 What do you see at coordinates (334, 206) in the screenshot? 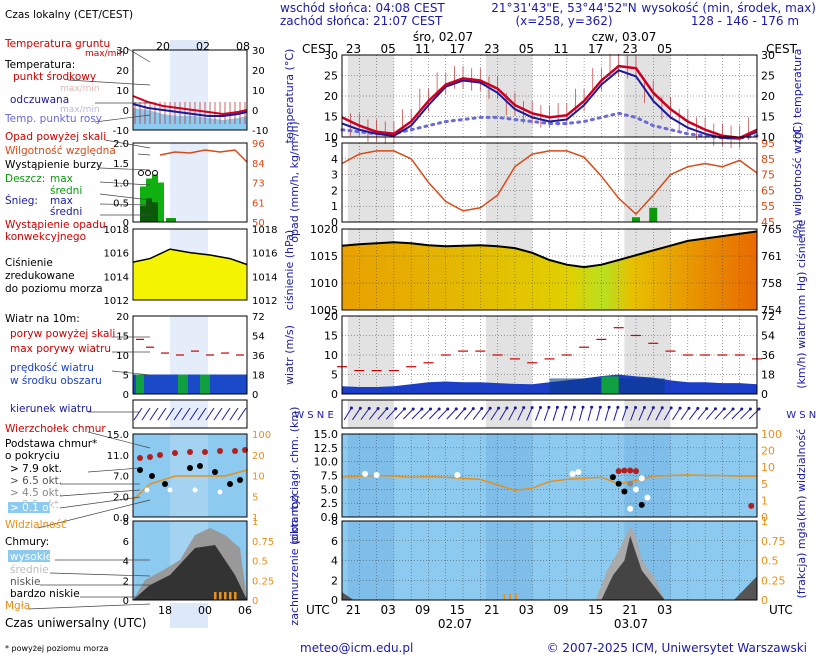
I see `precip-left-tick: 1` at bounding box center [334, 206].